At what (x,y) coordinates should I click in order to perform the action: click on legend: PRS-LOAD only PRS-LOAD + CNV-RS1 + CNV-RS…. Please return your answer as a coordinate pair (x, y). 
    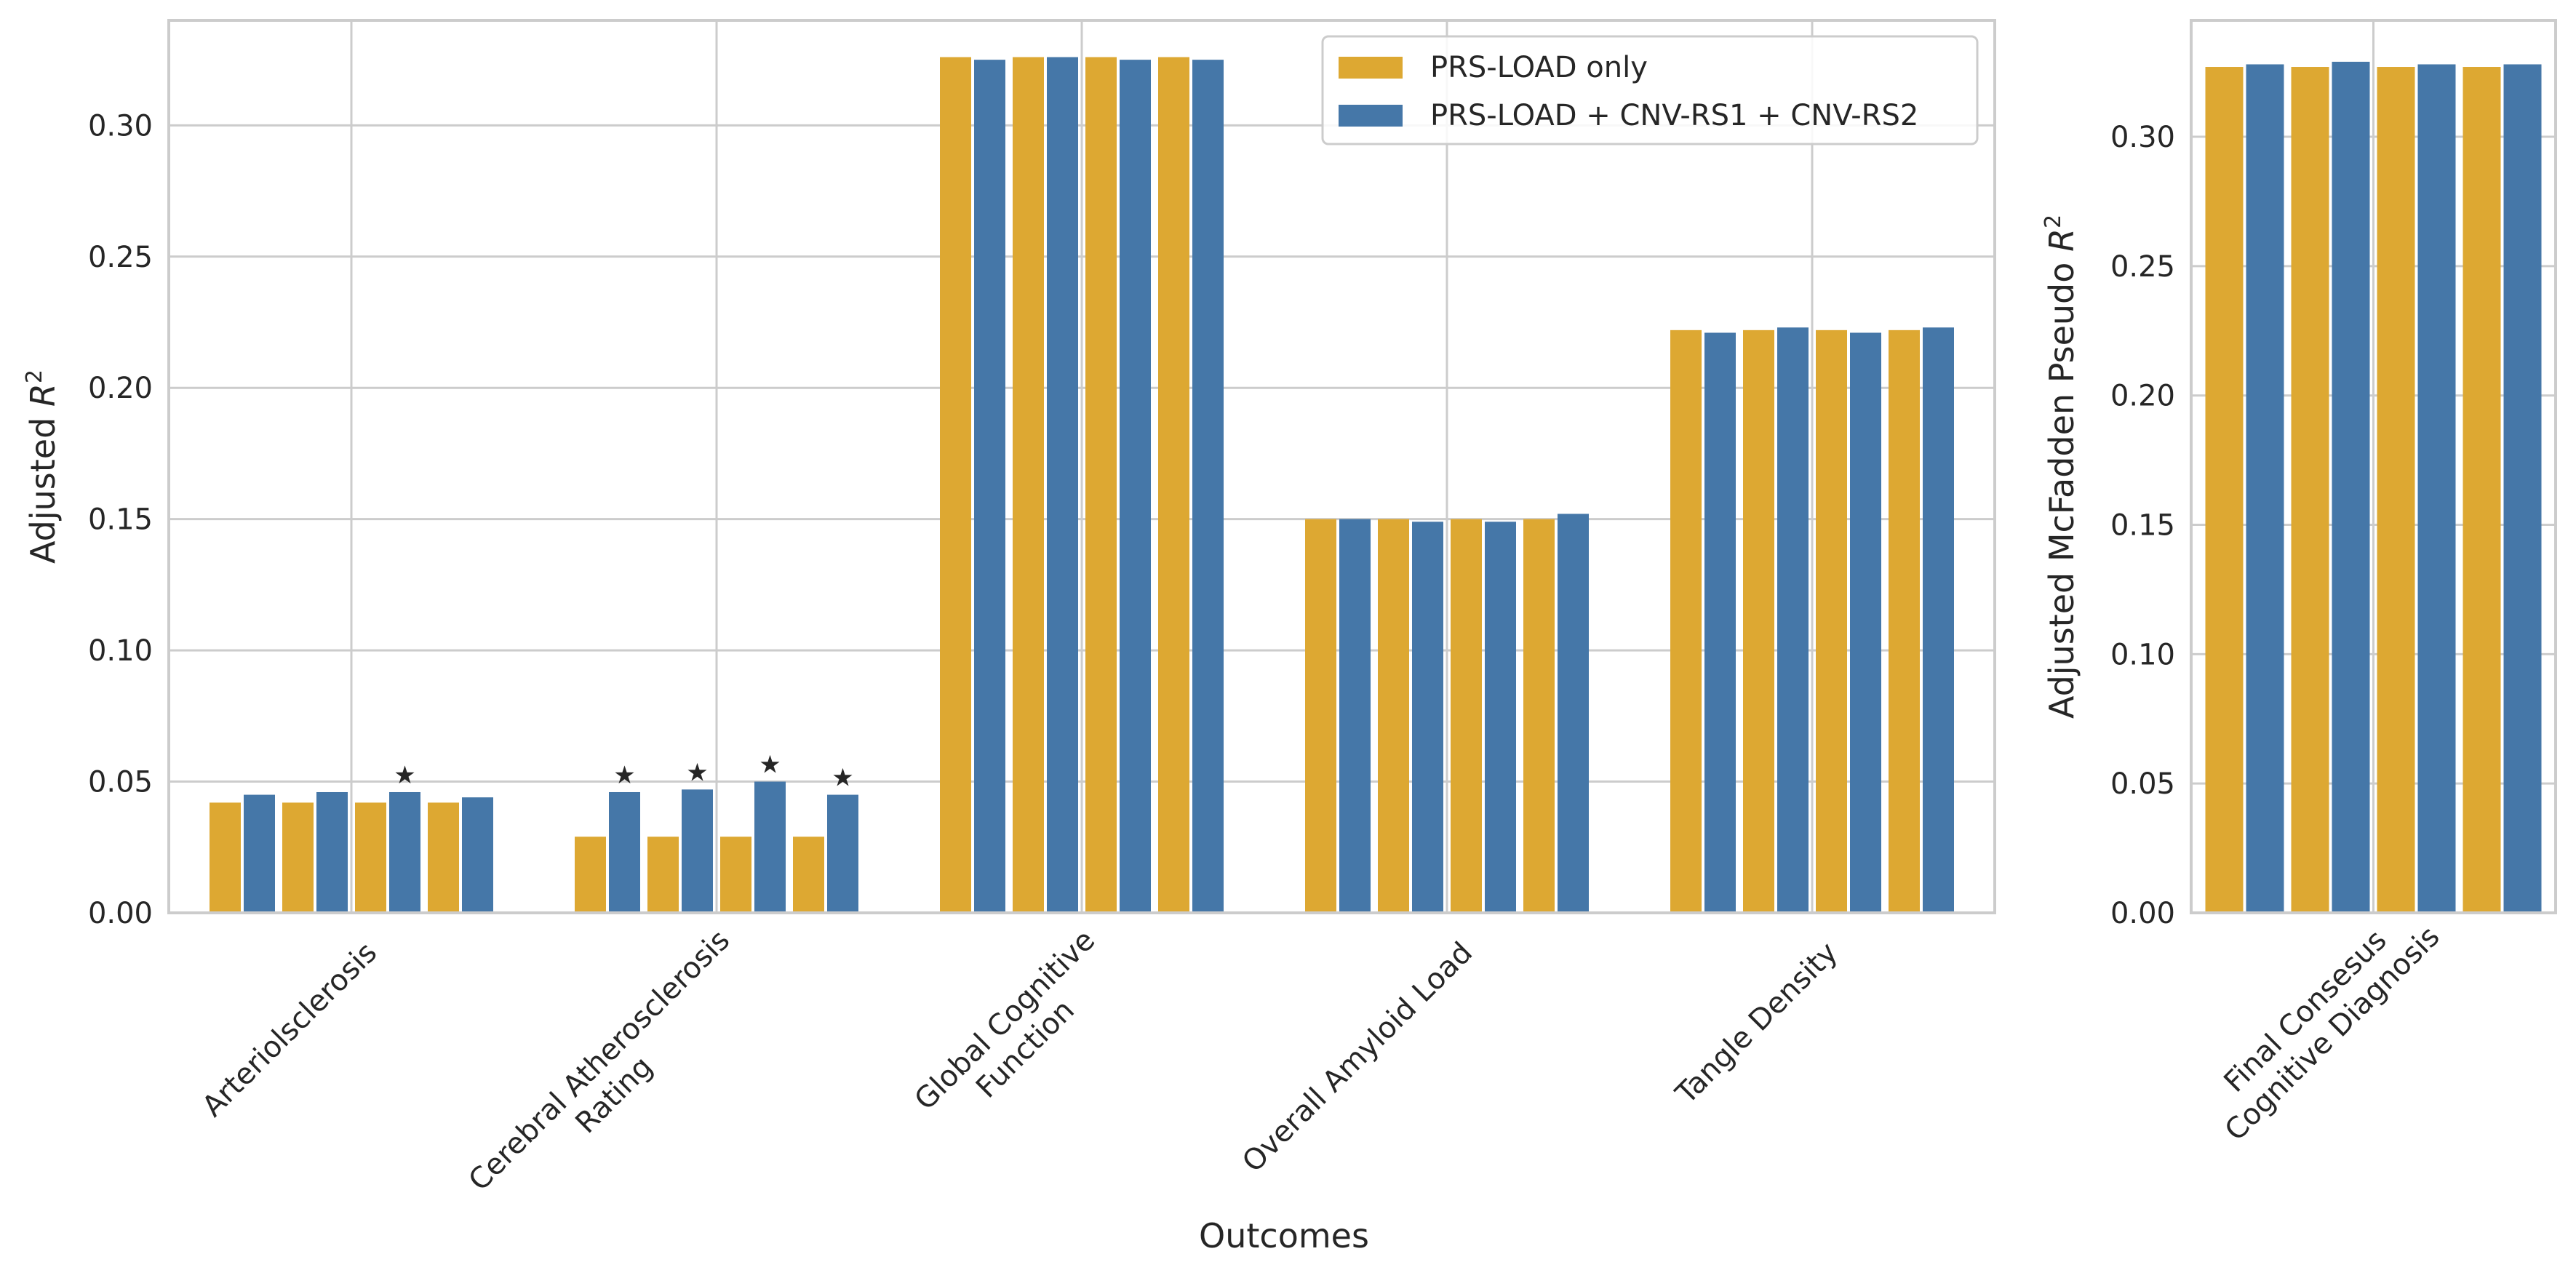
    Looking at the image, I should click on (1650, 90).